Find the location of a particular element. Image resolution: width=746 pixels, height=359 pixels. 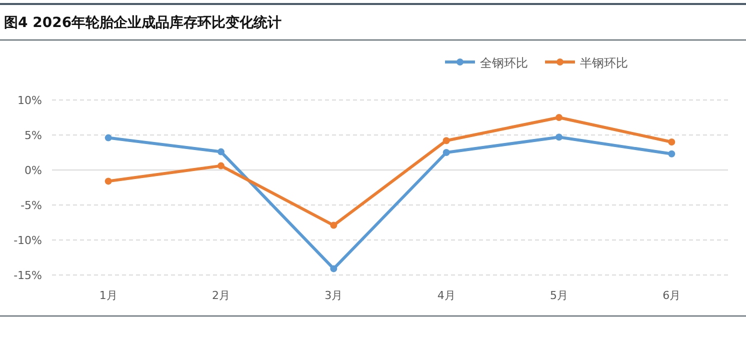

y-tick-label: -15% is located at coordinates (28, 275).